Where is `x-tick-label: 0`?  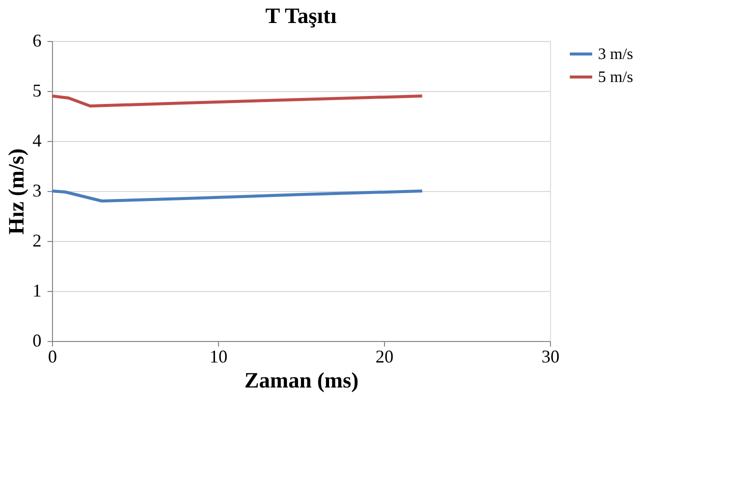
x-tick-label: 0 is located at coordinates (52, 356).